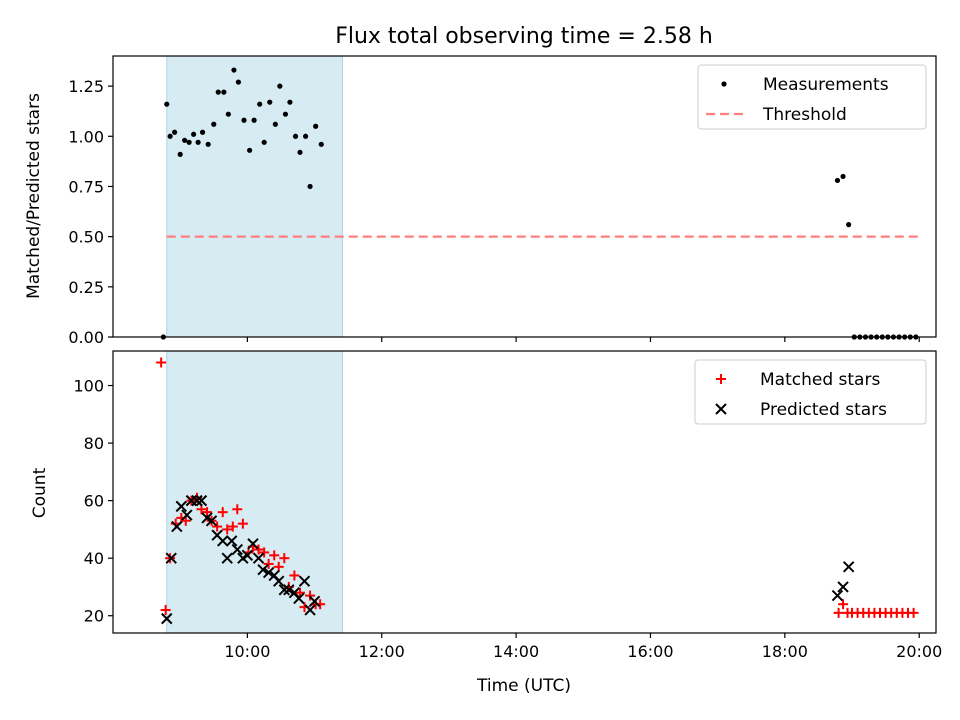  What do you see at coordinates (86, 287) in the screenshot?
I see `top-y-tick-label: 0.25` at bounding box center [86, 287].